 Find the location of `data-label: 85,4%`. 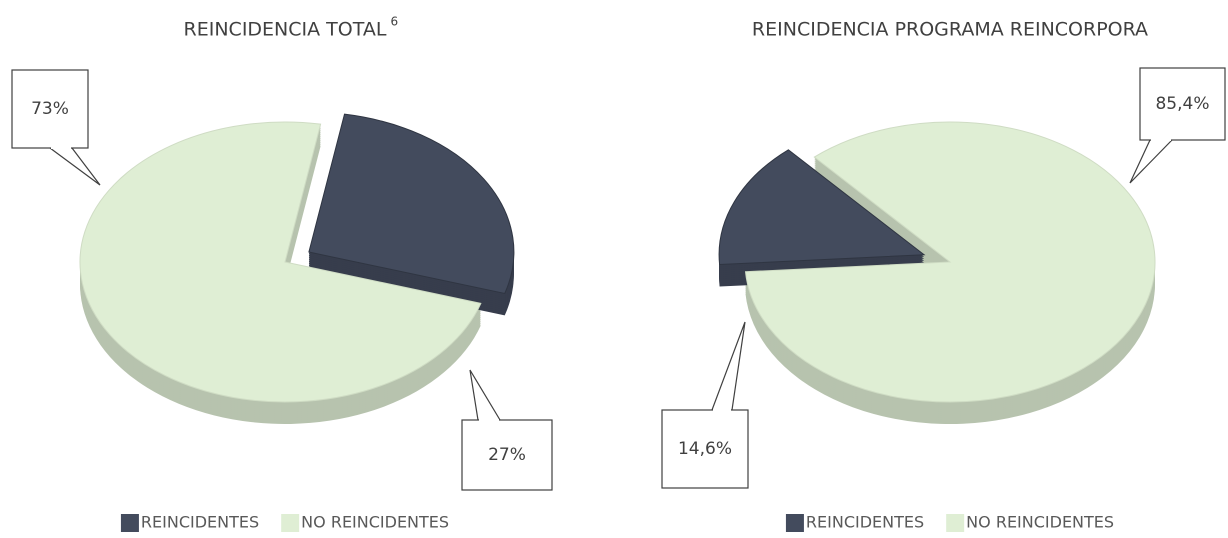

data-label: 85,4% is located at coordinates (1182, 104).